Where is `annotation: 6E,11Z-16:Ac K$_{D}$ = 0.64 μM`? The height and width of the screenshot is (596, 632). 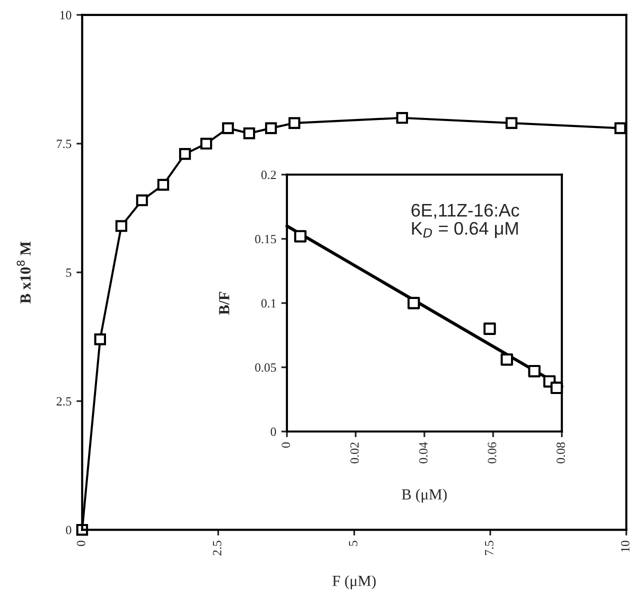
annotation: 6E,11Z-16:Ac K$_{D}$ = 0.64 μM is located at coordinates (466, 221).